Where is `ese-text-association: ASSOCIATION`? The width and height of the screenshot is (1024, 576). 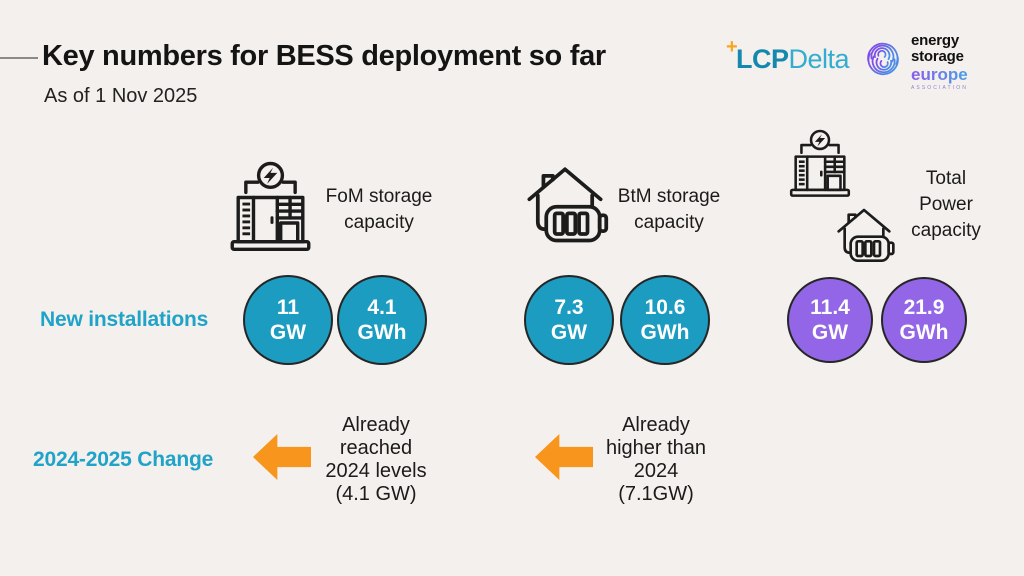
ese-text-association: ASSOCIATION is located at coordinates (939, 88).